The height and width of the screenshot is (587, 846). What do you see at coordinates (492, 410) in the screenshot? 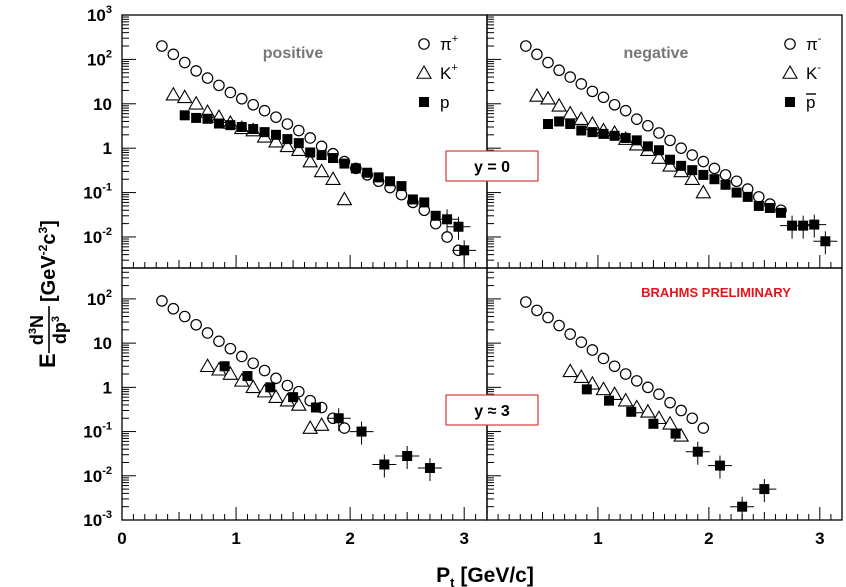
I see `rapidity-label-bottom-box` at bounding box center [492, 410].